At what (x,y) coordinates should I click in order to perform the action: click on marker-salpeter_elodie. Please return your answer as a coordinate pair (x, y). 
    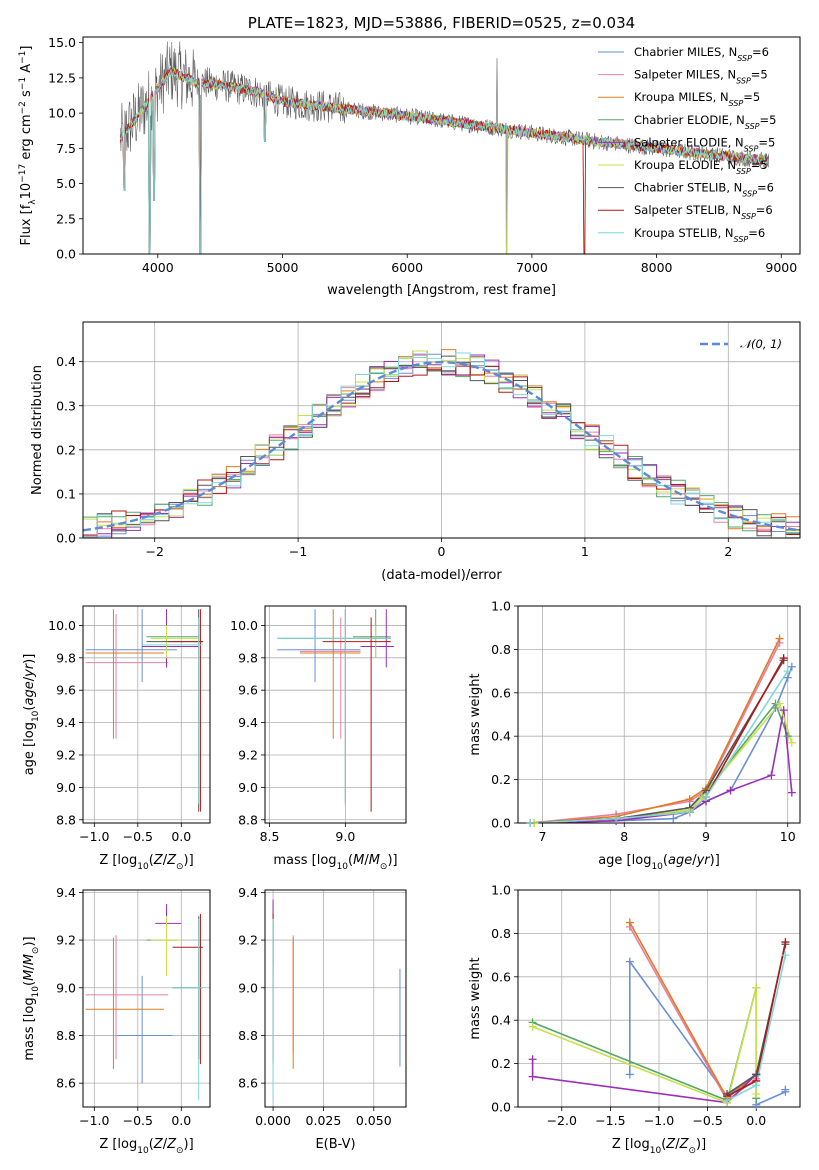
    Looking at the image, I should click on (532, 1076).